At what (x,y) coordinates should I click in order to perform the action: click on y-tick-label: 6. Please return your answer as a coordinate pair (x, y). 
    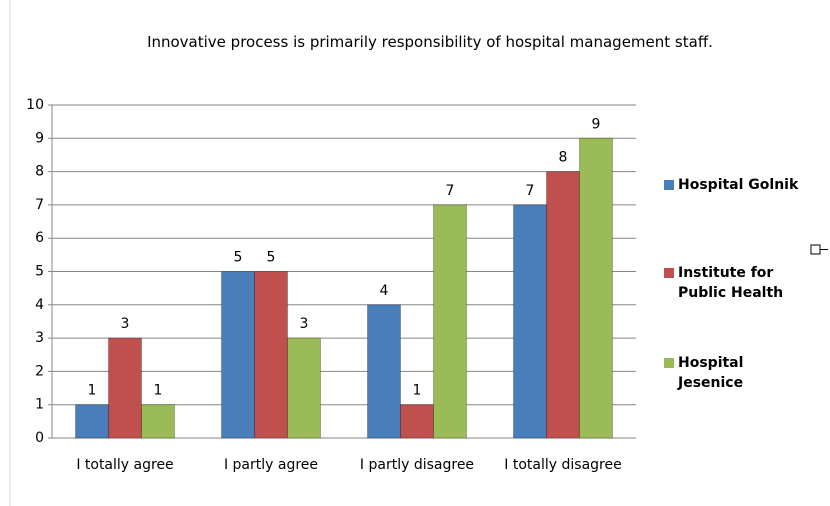
    Looking at the image, I should click on (39, 238).